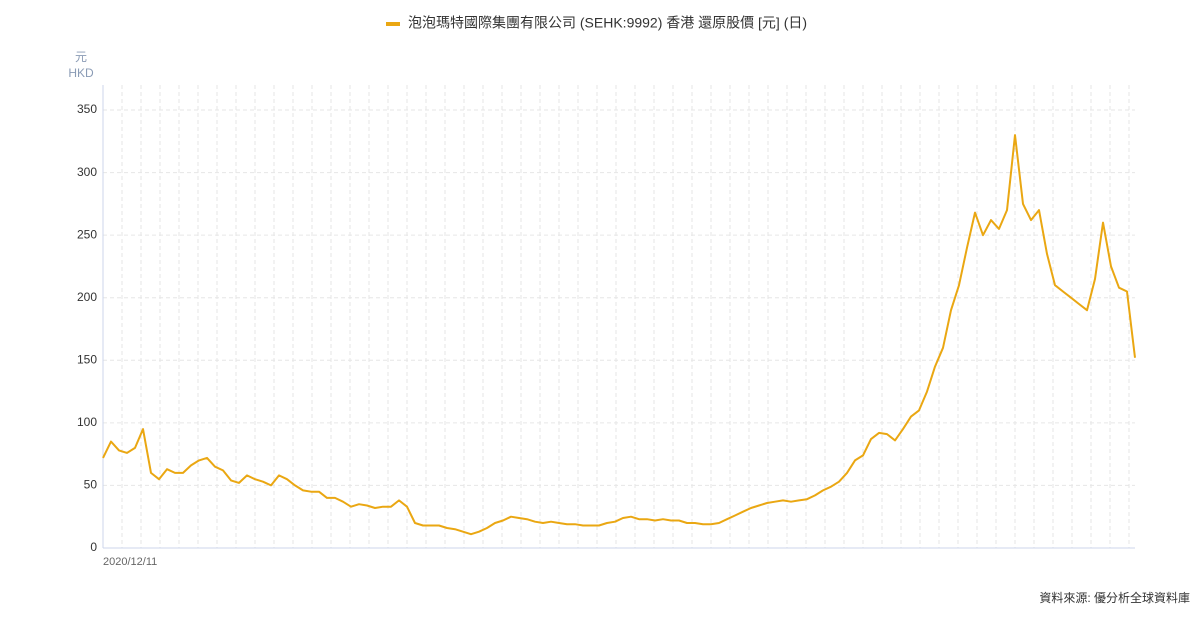 This screenshot has height=619, width=1200. What do you see at coordinates (607, 23) in the screenshot?
I see `legend-label: 泡泡瑪特國際集團有限公司 (SEHK:9992) 香港 還原股價 [元] (日)` at bounding box center [607, 23].